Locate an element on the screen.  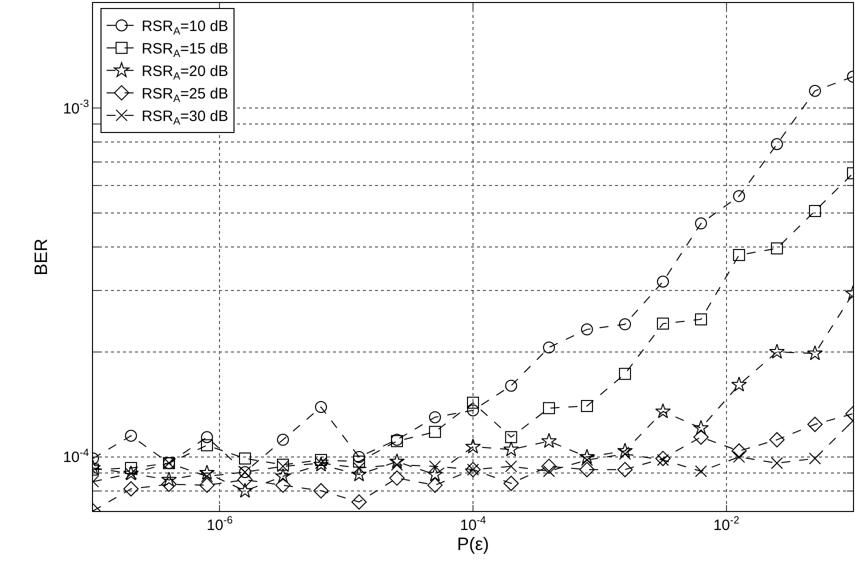
y-axis-title: BER is located at coordinates (41, 257).